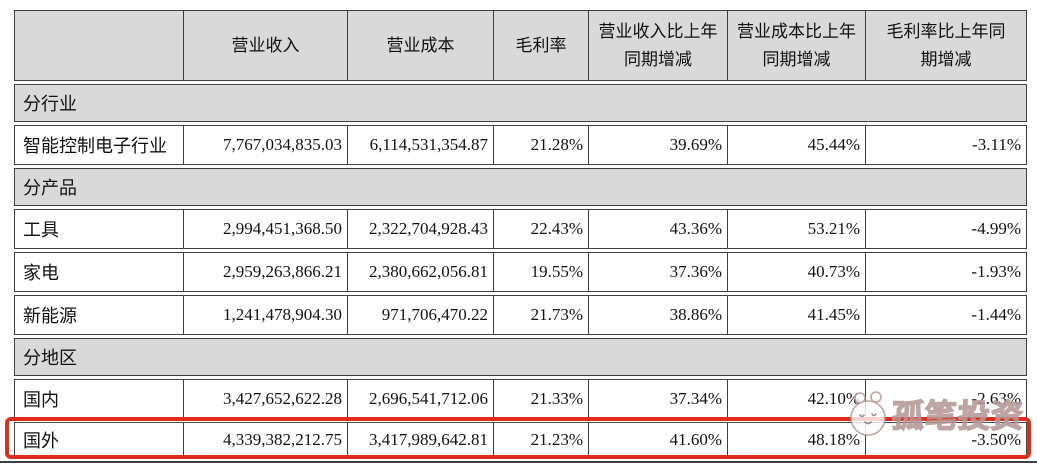 This screenshot has height=465, width=1037. Describe the element at coordinates (658, 272) in the screenshot. I see `cell-value: 37.36%` at that location.